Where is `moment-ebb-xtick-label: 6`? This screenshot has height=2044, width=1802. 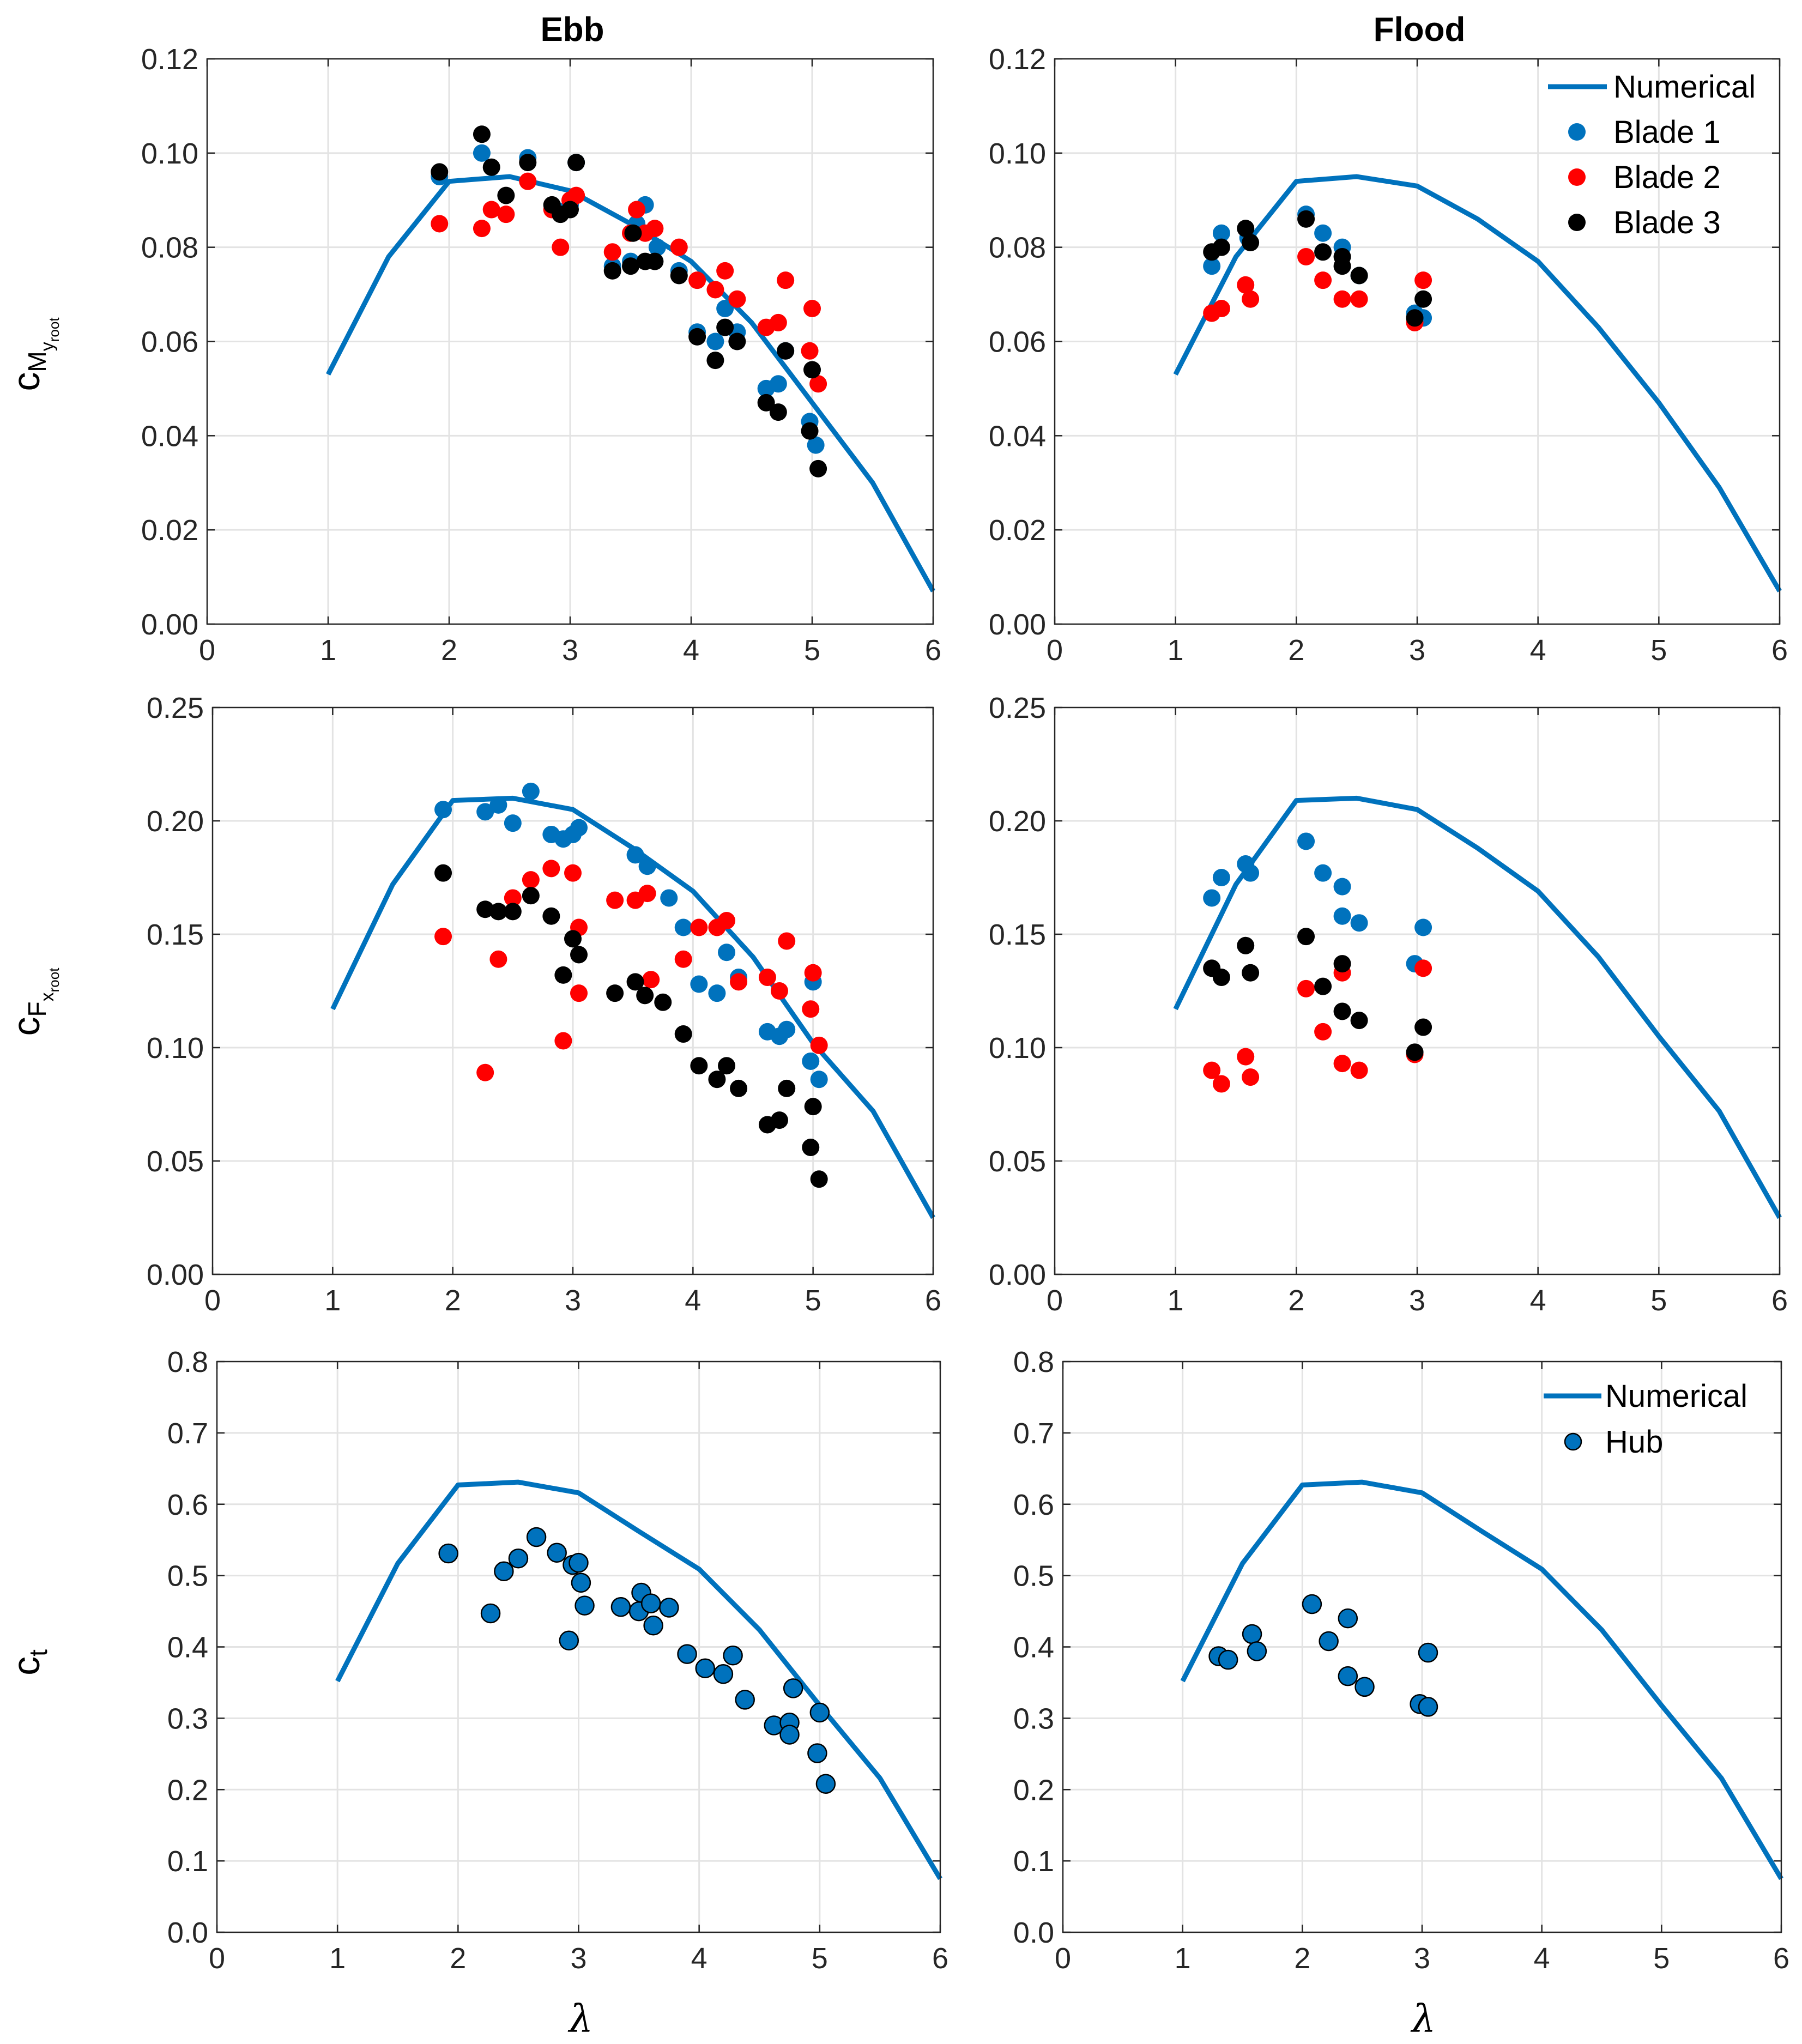 moment-ebb-xtick-label: 6 is located at coordinates (933, 651).